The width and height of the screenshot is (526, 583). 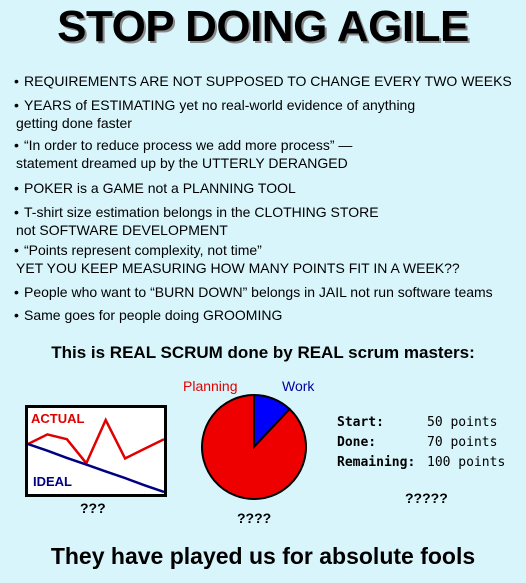 What do you see at coordinates (210, 386) in the screenshot?
I see `pie-label-planning: Planning` at bounding box center [210, 386].